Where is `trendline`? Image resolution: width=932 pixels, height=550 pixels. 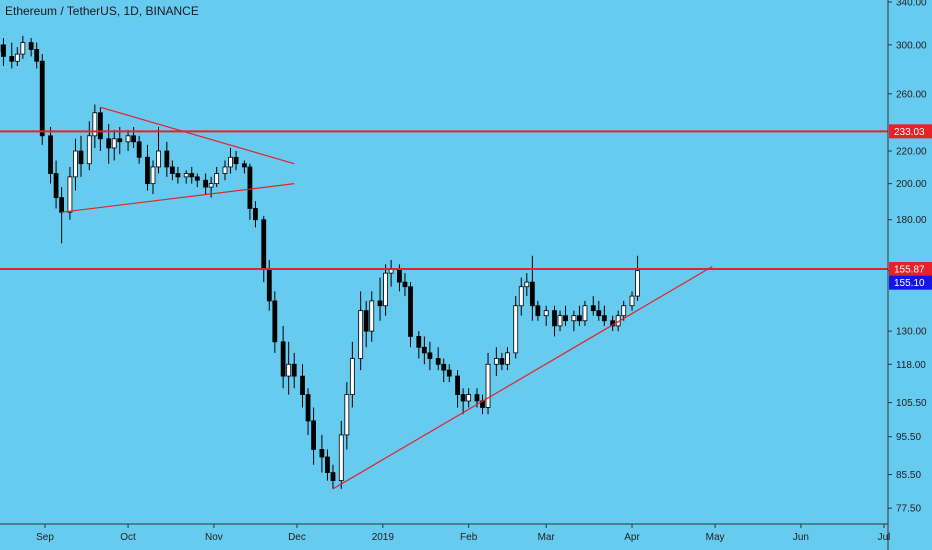 trendline is located at coordinates (197, 135).